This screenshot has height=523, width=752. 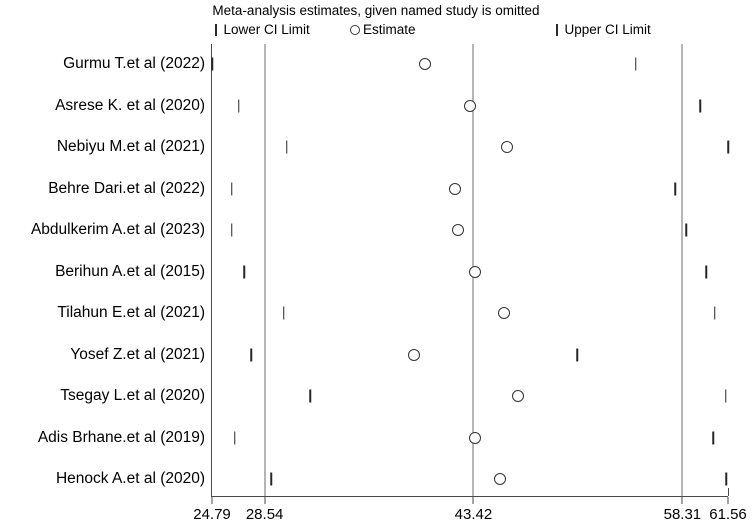 What do you see at coordinates (389, 29) in the screenshot?
I see `legend-estimate-label: Estimate` at bounding box center [389, 29].